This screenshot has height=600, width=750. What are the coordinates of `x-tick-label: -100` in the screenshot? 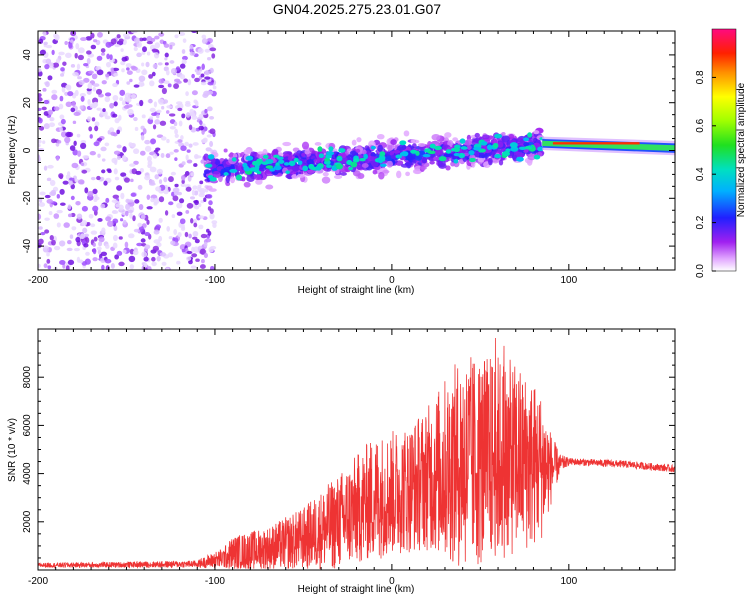 It's located at (215, 581).